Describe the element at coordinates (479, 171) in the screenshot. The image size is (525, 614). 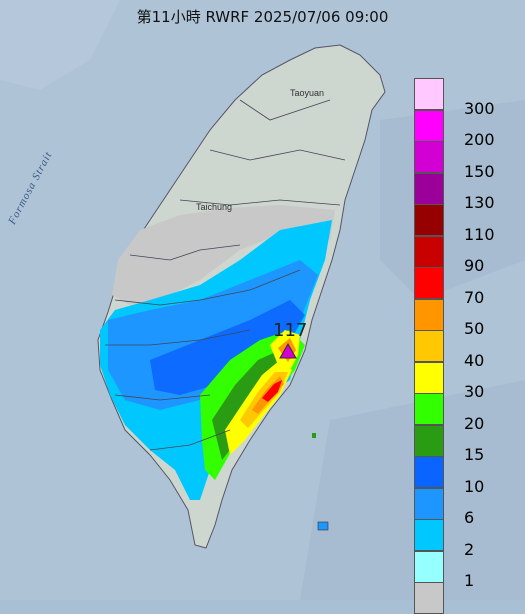
I see `legend-label: 150` at that location.